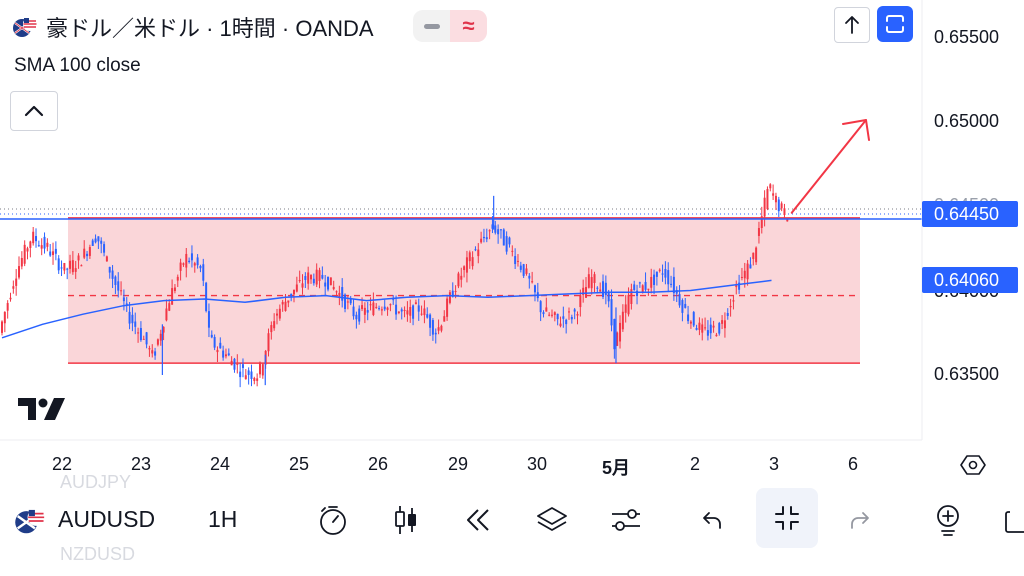  What do you see at coordinates (616, 468) in the screenshot?
I see `date-tick: 5月` at bounding box center [616, 468].